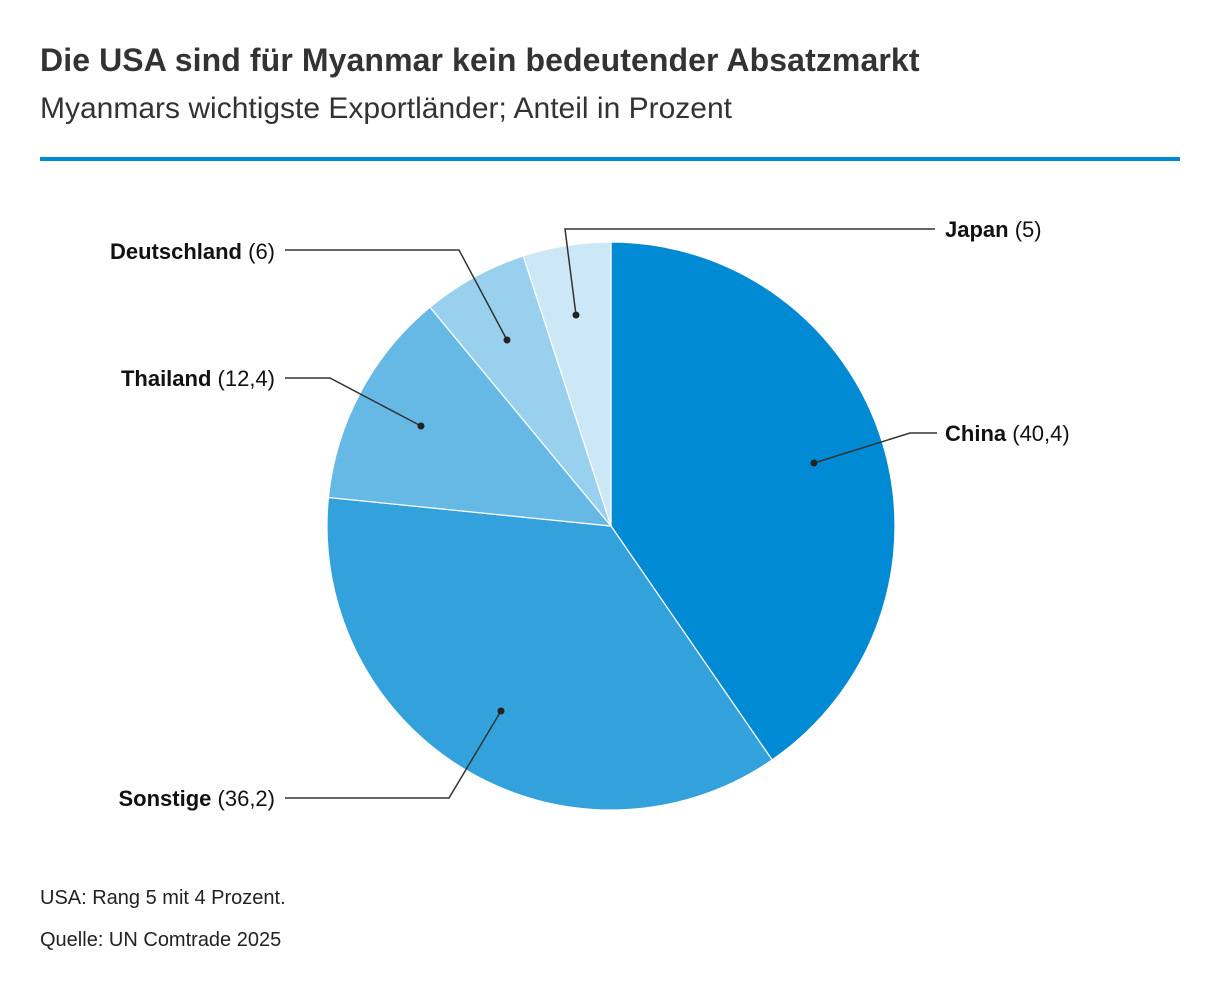  I want to click on leader-line-thailand, so click(353, 402).